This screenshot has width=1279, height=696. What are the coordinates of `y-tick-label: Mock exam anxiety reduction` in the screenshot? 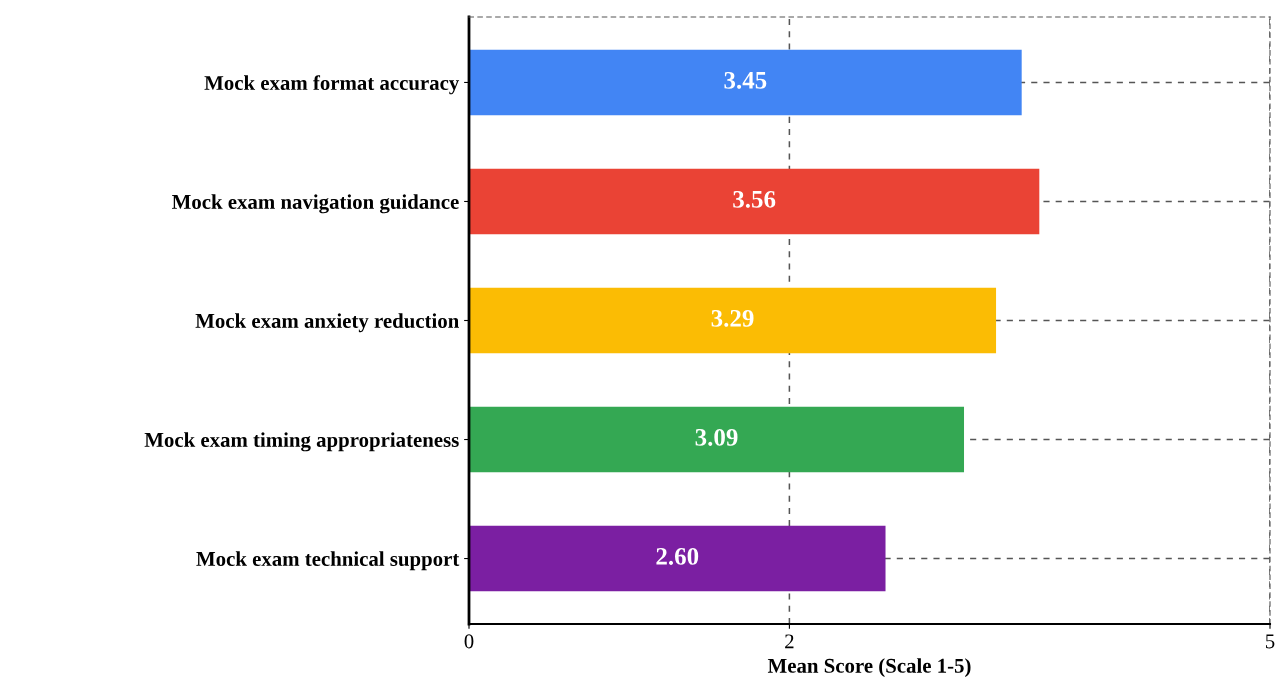 It's located at (327, 323).